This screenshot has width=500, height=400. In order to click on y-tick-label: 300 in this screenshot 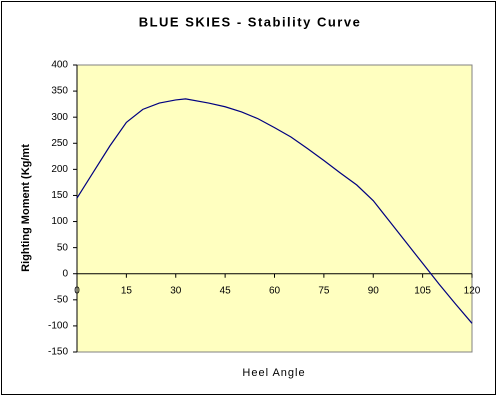, I will do `click(59, 117)`.